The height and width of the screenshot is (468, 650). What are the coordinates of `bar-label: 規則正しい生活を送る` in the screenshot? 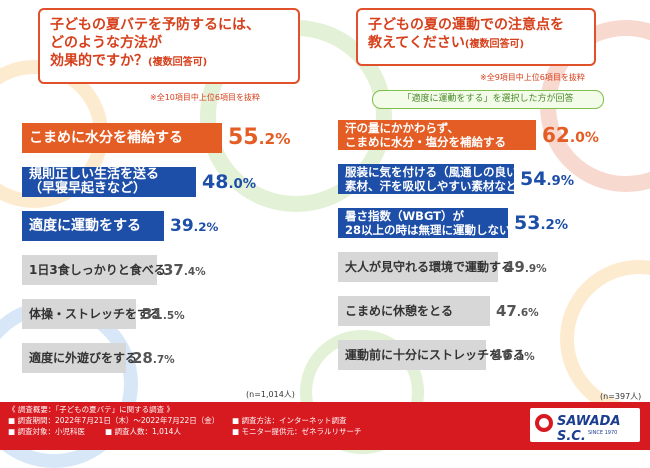 It's located at (94, 174).